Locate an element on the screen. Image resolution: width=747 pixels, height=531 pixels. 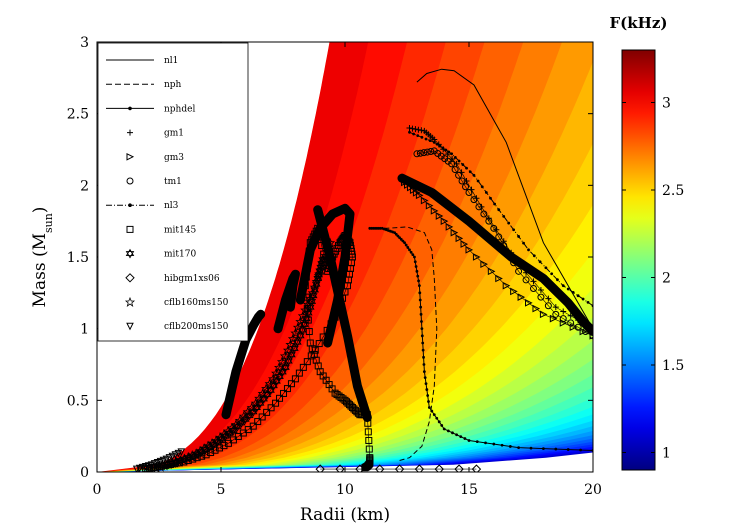
legend-label: mit145 is located at coordinates (180, 230).